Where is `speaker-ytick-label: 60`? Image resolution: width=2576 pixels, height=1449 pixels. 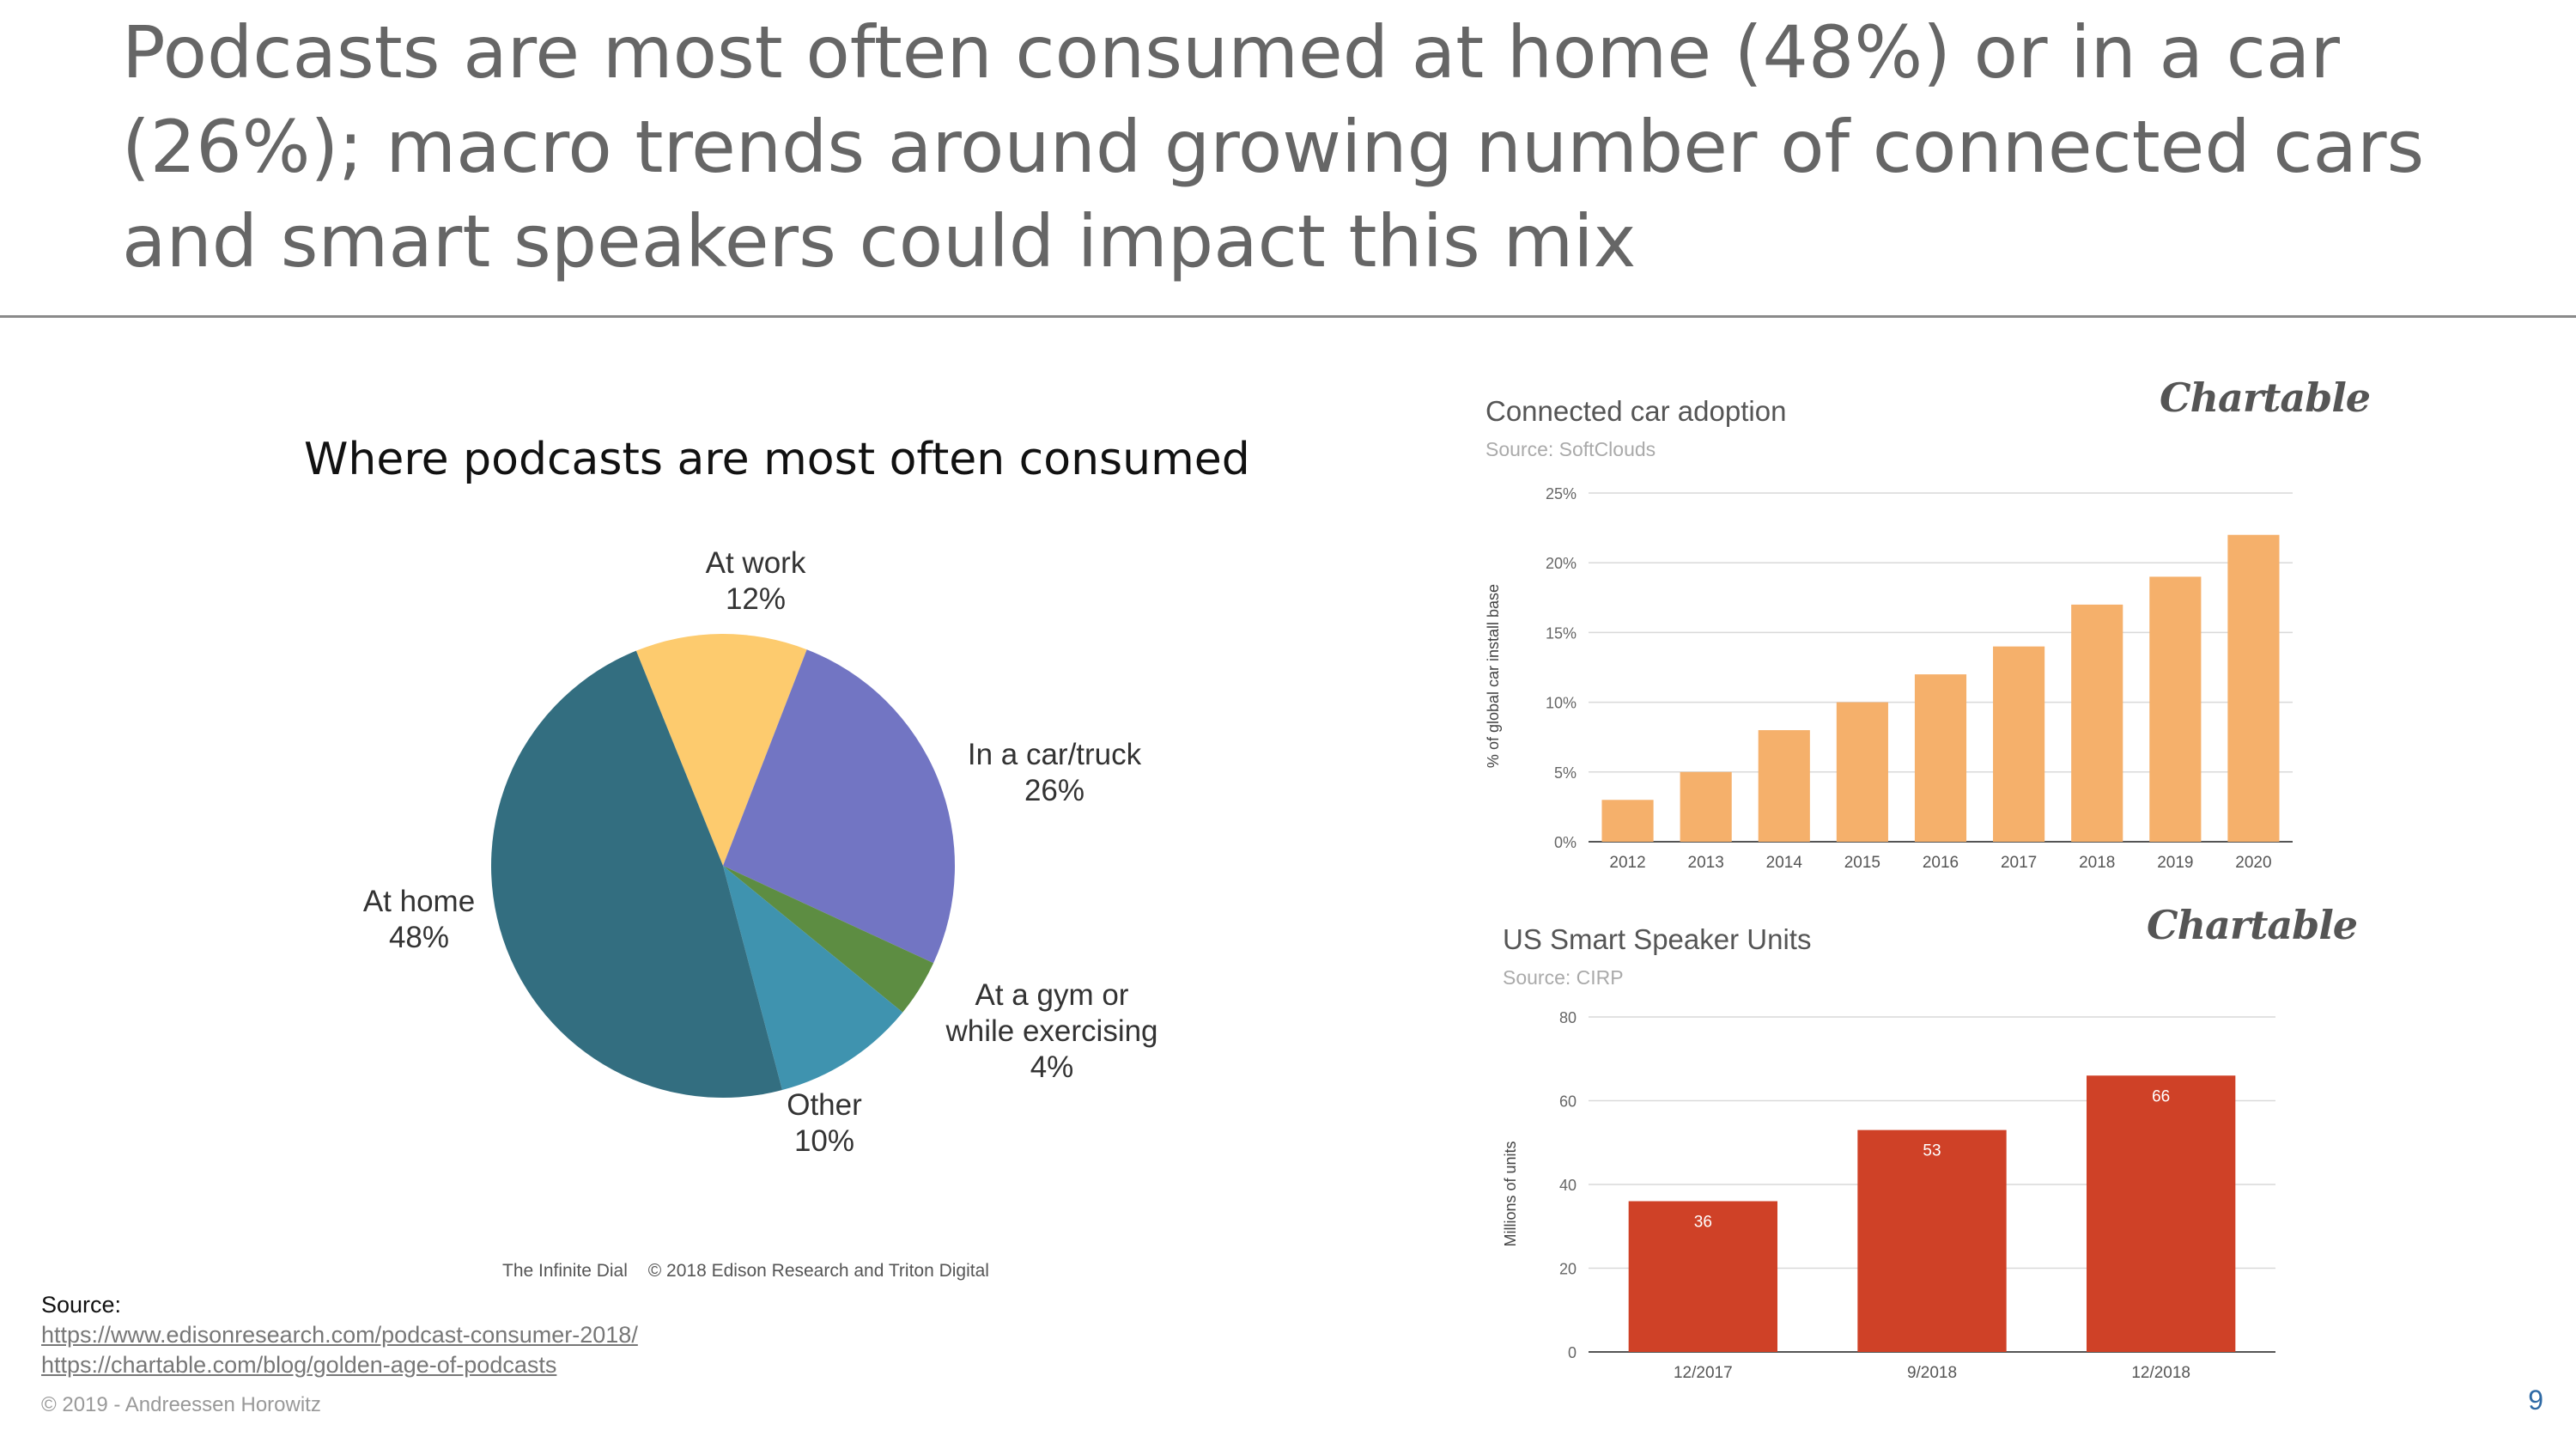
speaker-ytick-label: 60 is located at coordinates (1568, 1102).